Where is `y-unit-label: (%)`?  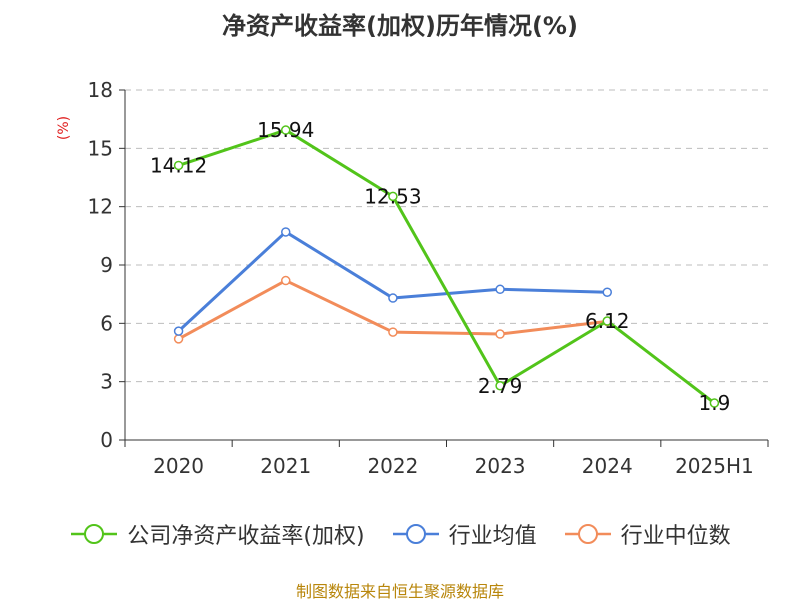
y-unit-label: (%) is located at coordinates (64, 128).